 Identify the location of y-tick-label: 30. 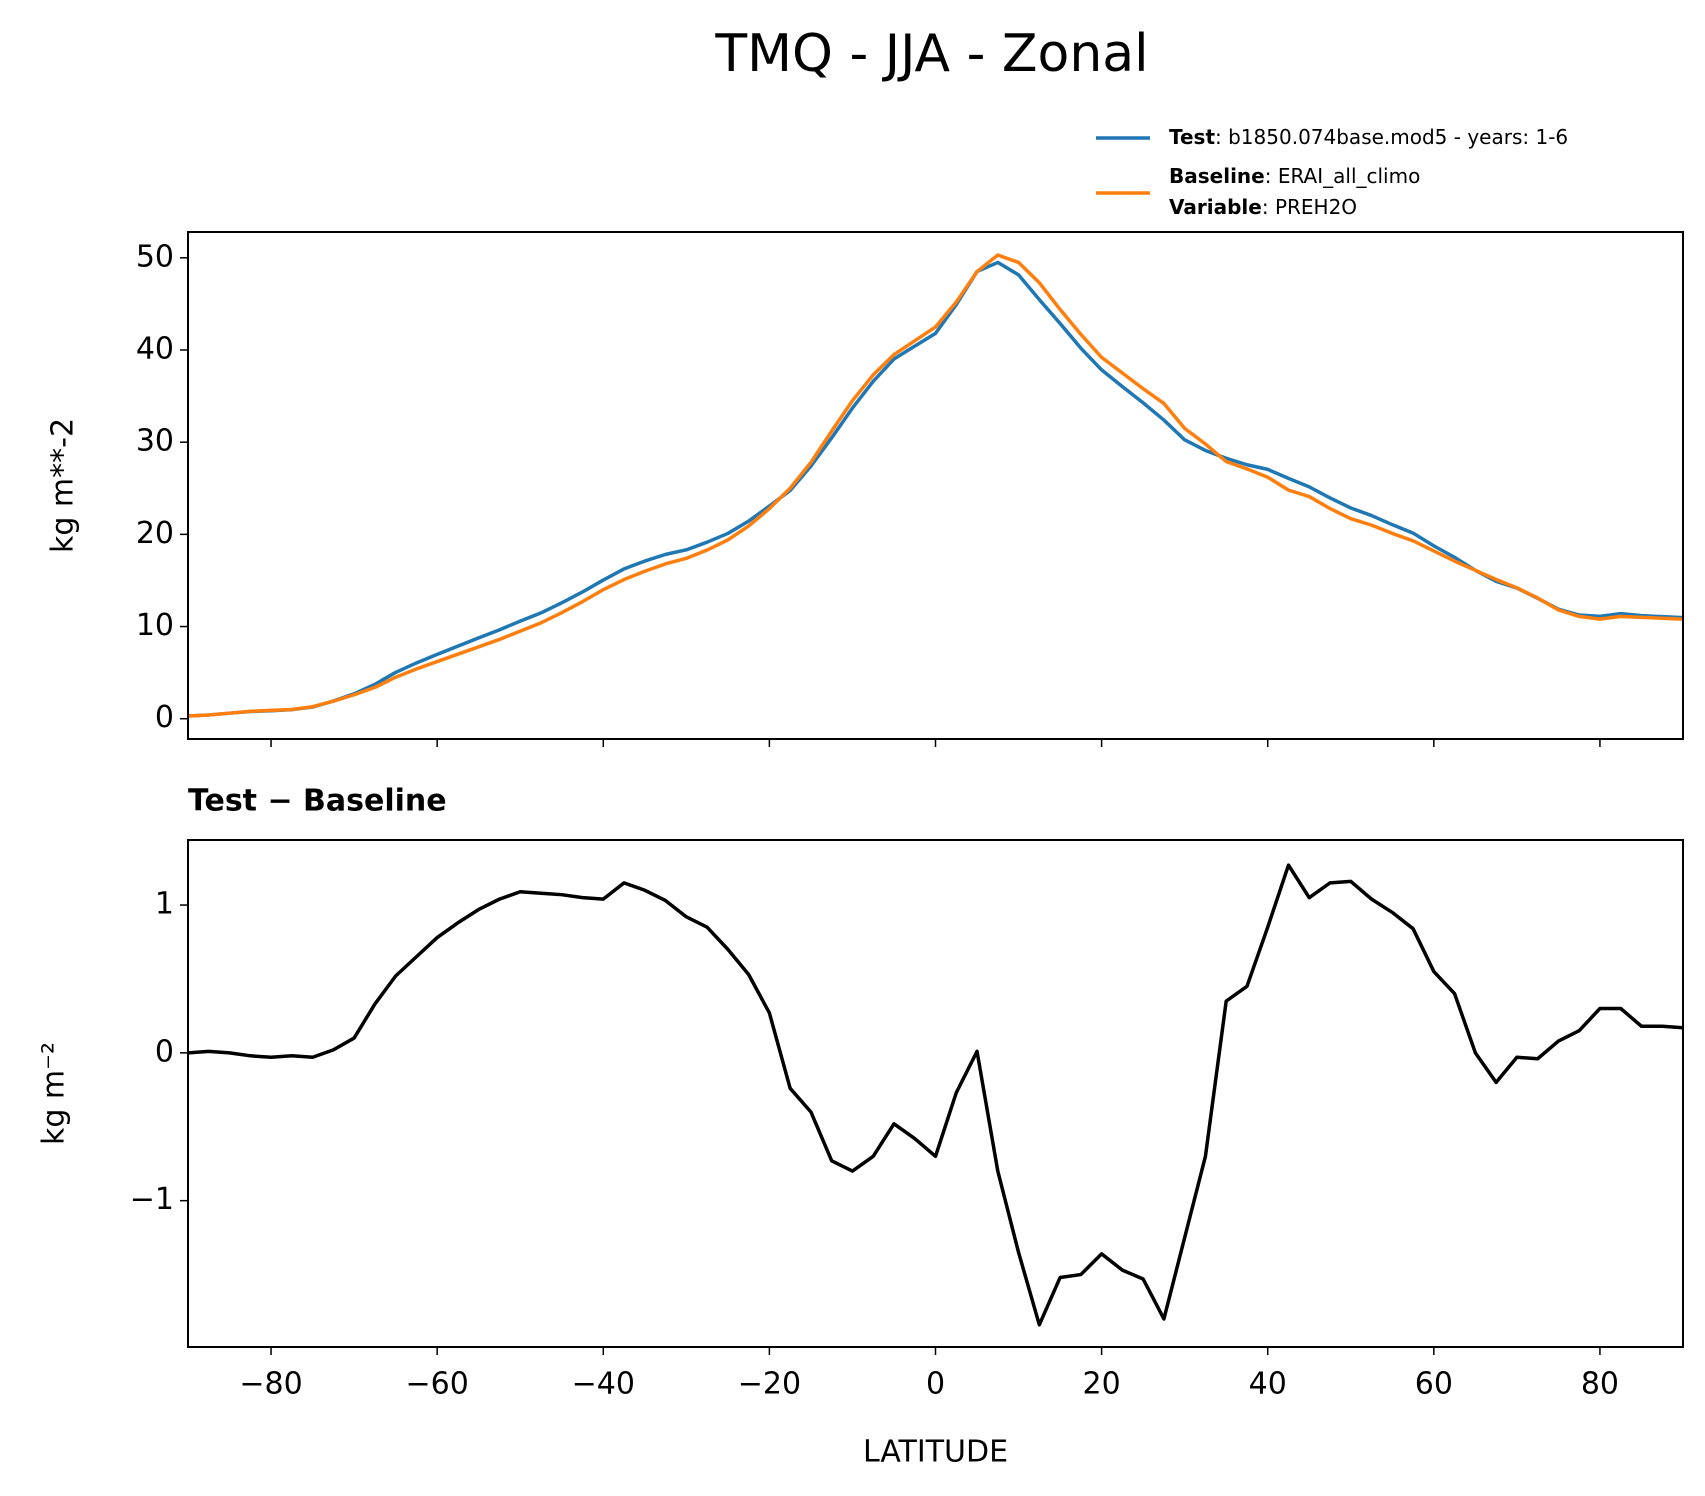
(155, 441).